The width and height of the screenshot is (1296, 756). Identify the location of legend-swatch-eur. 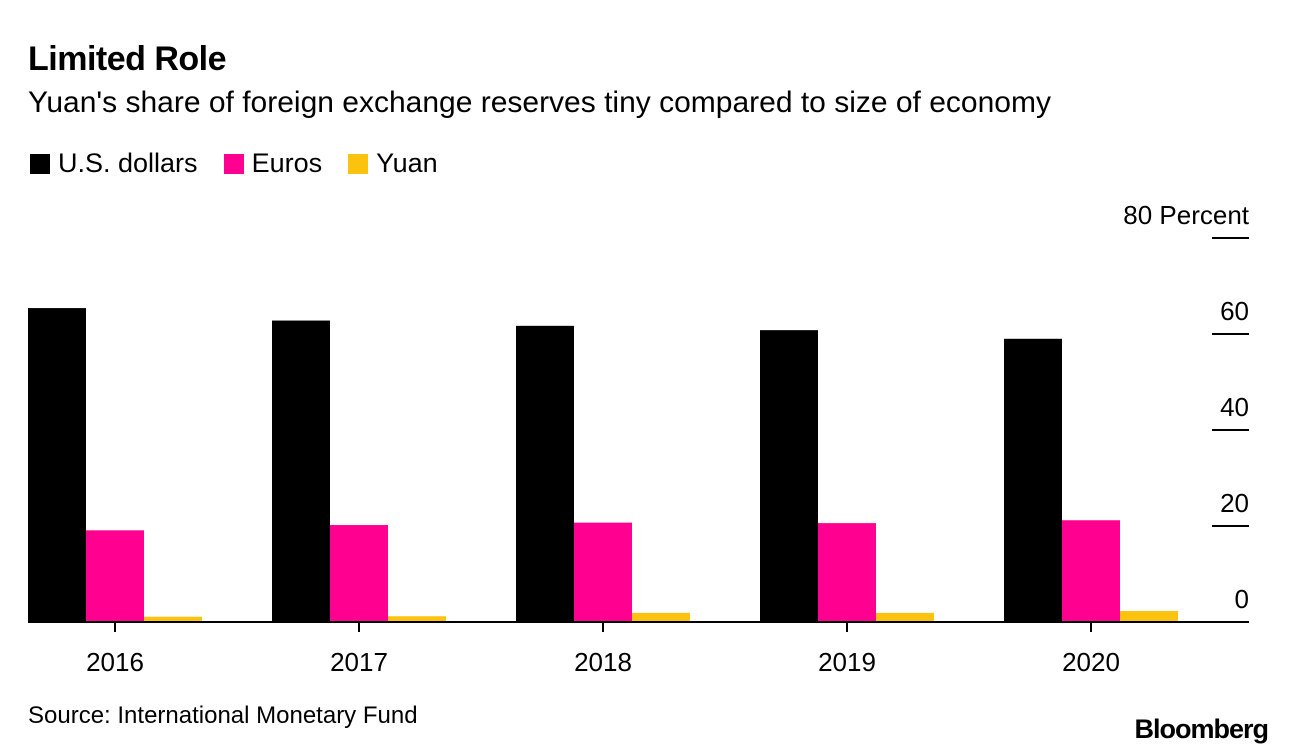
(233, 163).